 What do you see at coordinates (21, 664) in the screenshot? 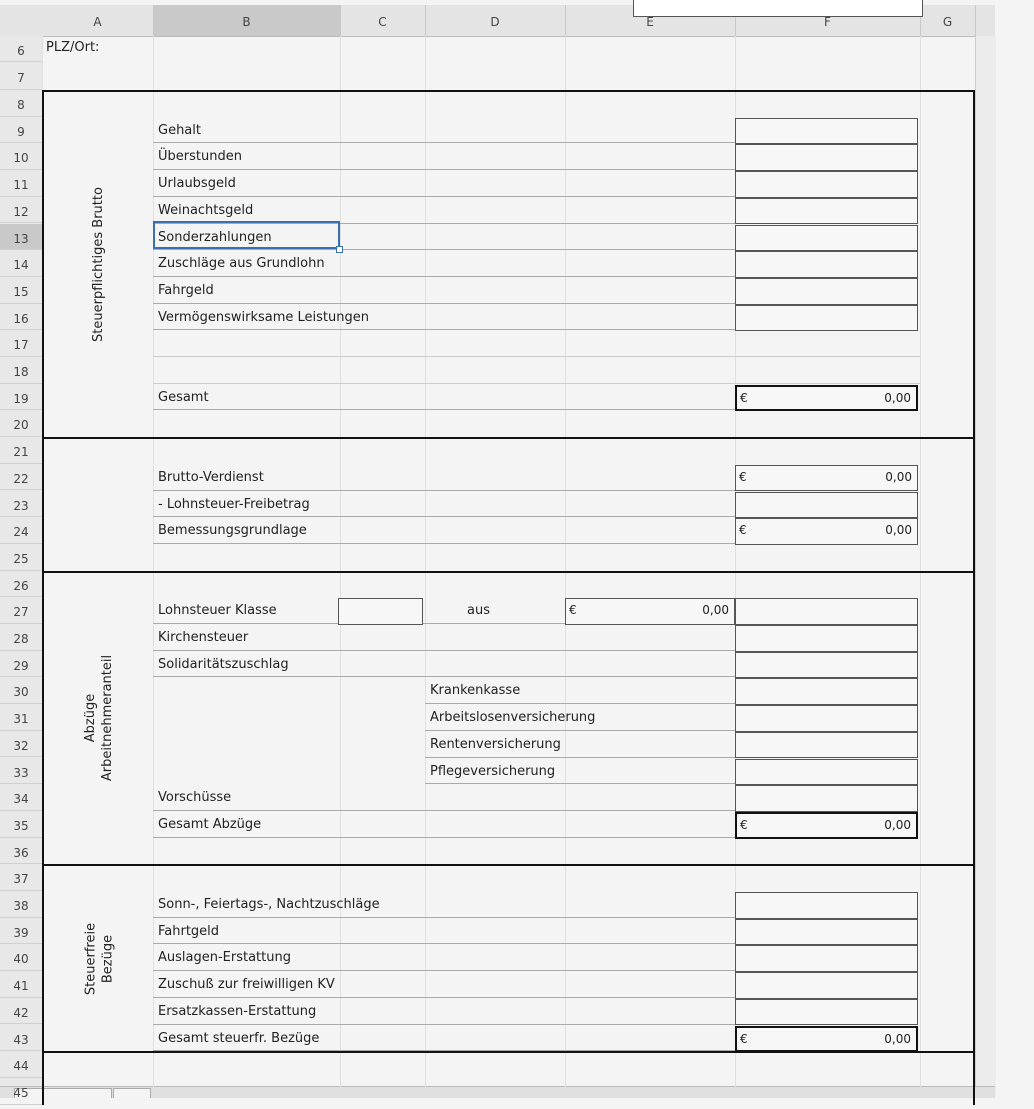
I see `row-header-29: 29` at bounding box center [21, 664].